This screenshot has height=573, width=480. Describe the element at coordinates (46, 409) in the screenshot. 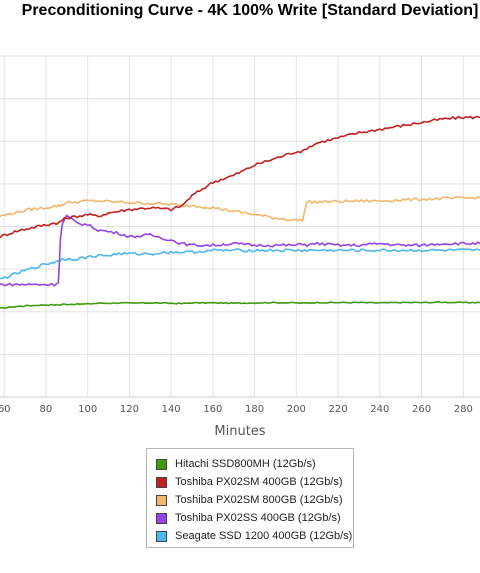

I see `x-tick-label: 80` at that location.